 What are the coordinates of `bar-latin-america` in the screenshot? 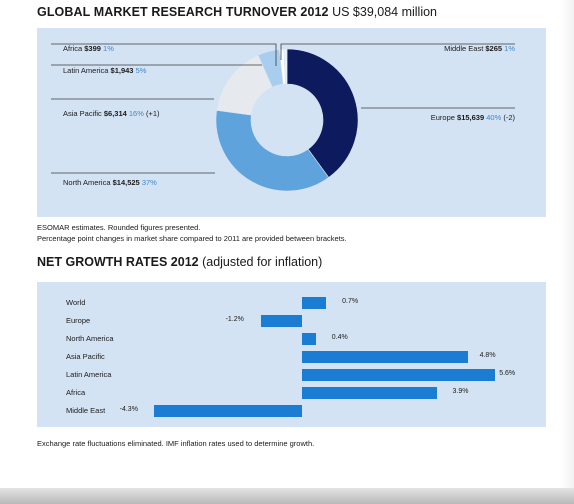 It's located at (399, 375).